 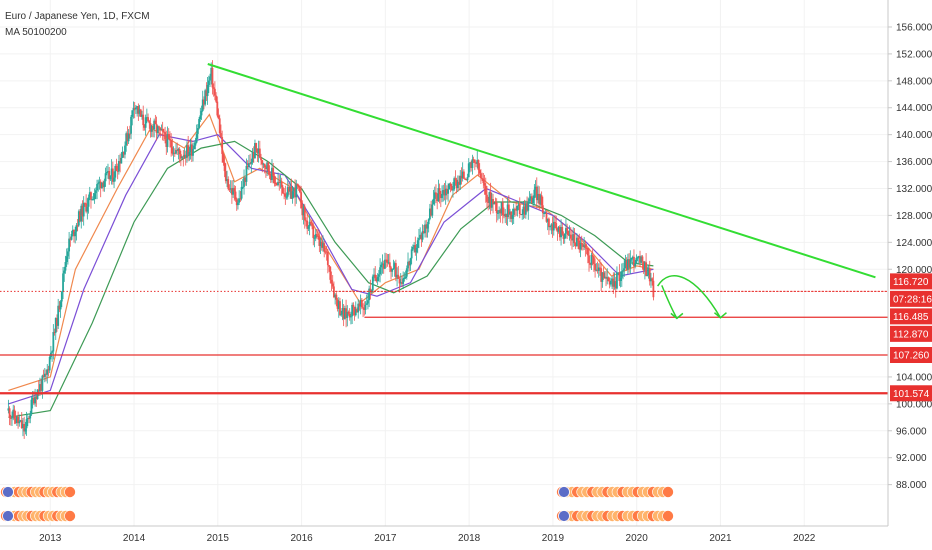 I want to click on event-markers, so click(x=337, y=504).